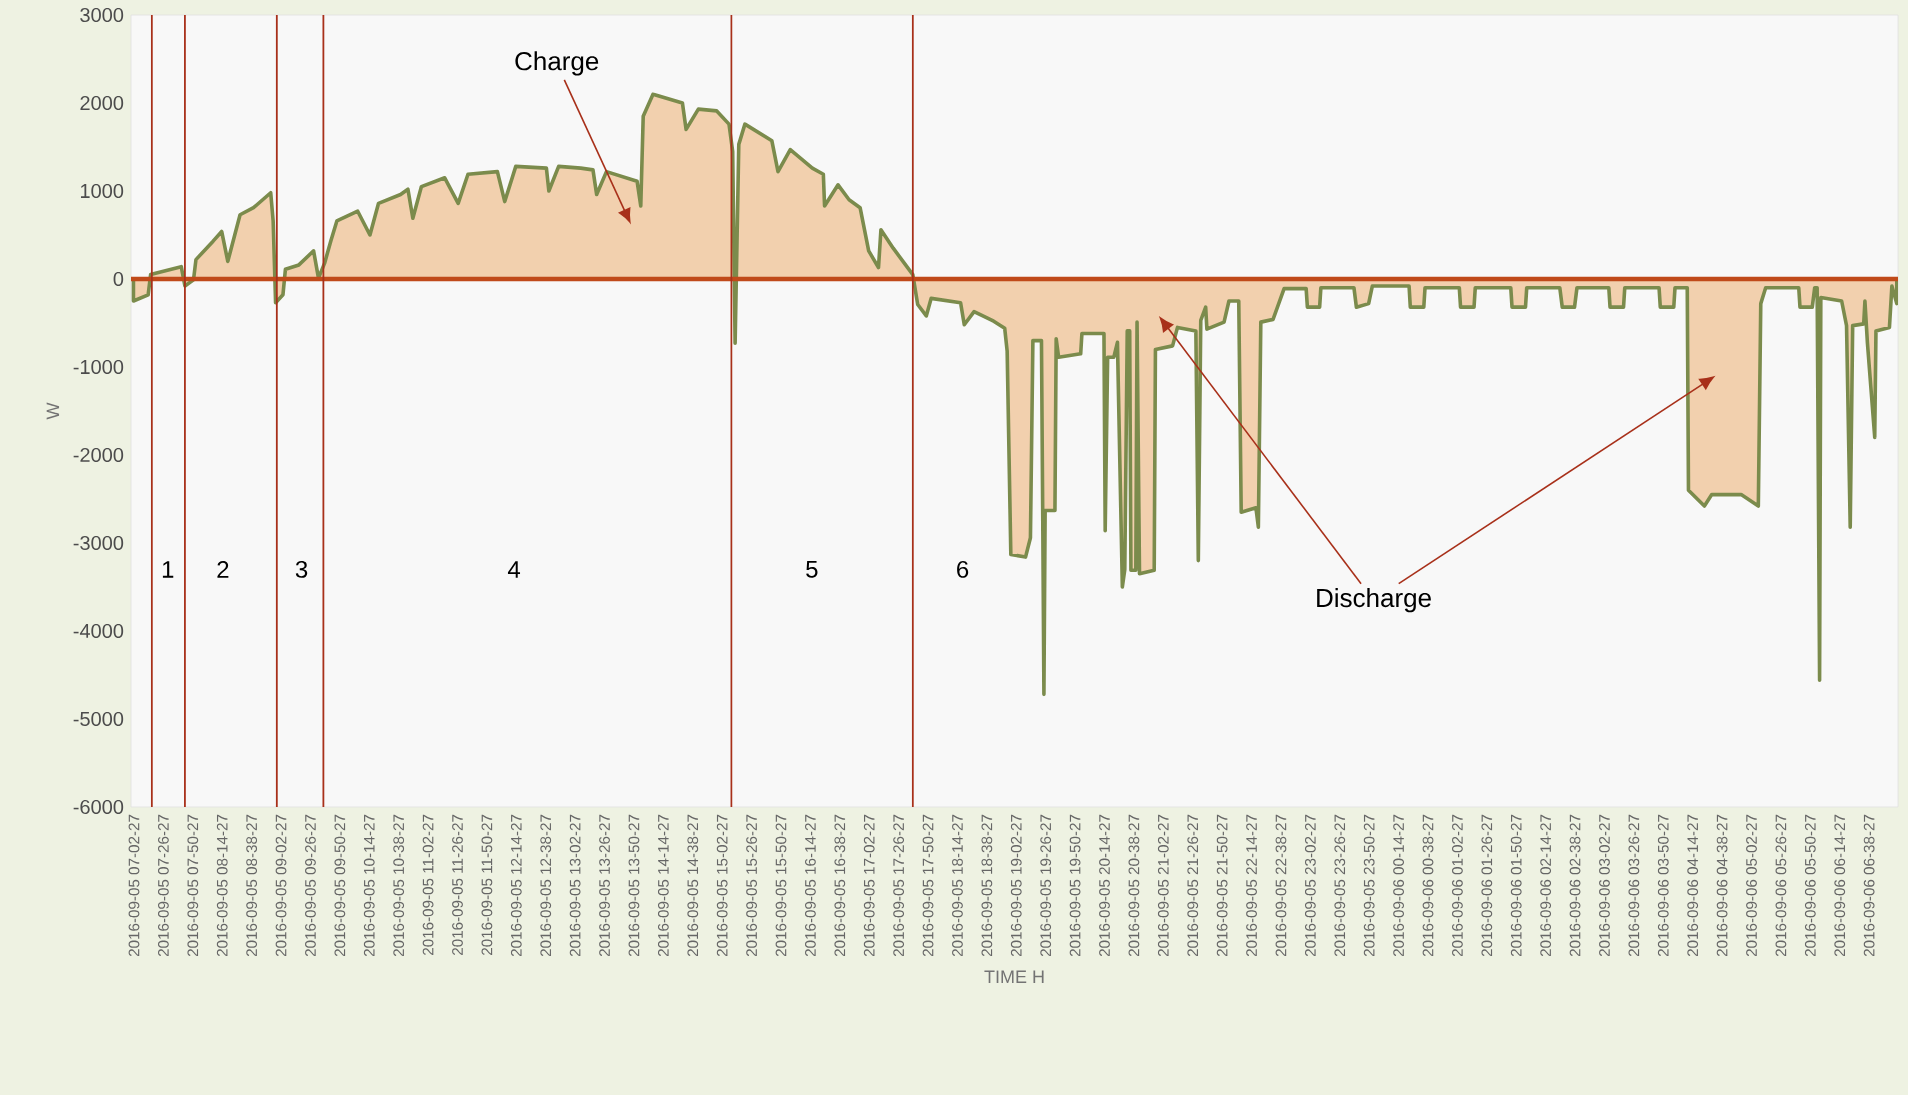 This screenshot has height=1095, width=1908. What do you see at coordinates (102, 15) in the screenshot?
I see `y-tick-label: 3000` at bounding box center [102, 15].